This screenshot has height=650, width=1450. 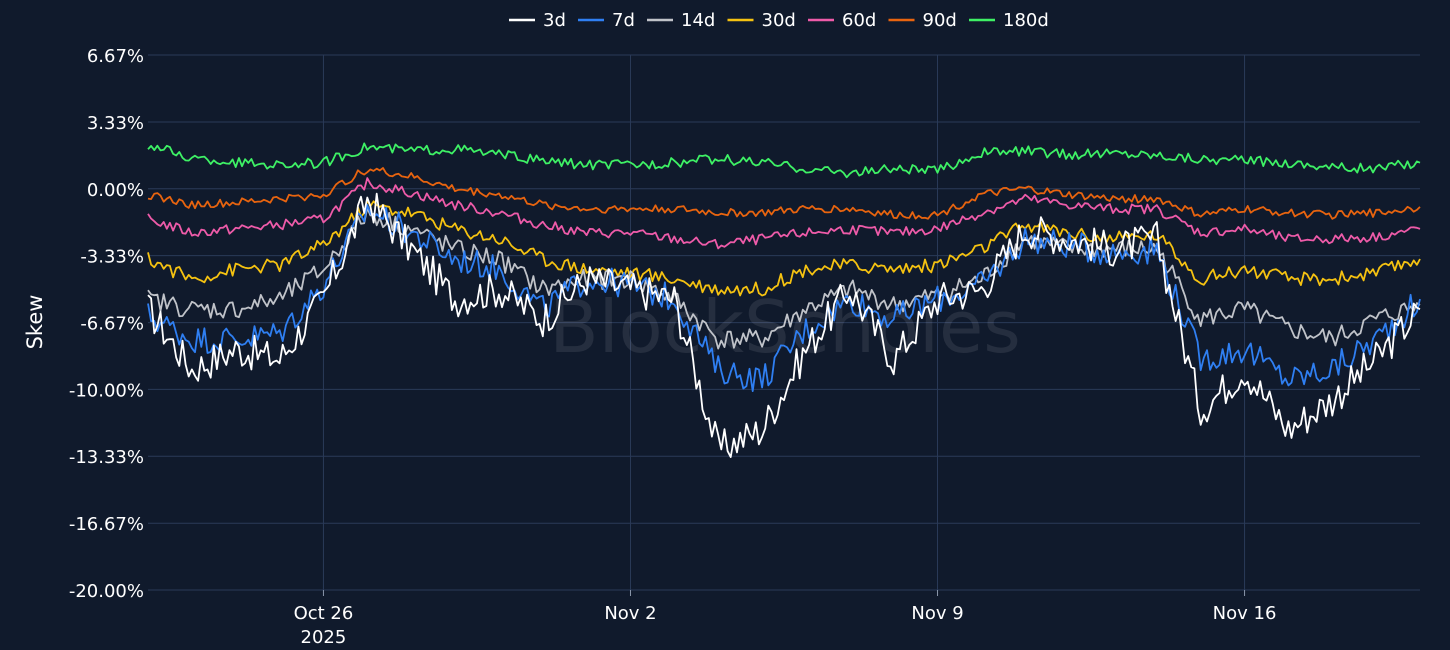 I want to click on x-tick-sublabel: 2025, so click(x=324, y=637).